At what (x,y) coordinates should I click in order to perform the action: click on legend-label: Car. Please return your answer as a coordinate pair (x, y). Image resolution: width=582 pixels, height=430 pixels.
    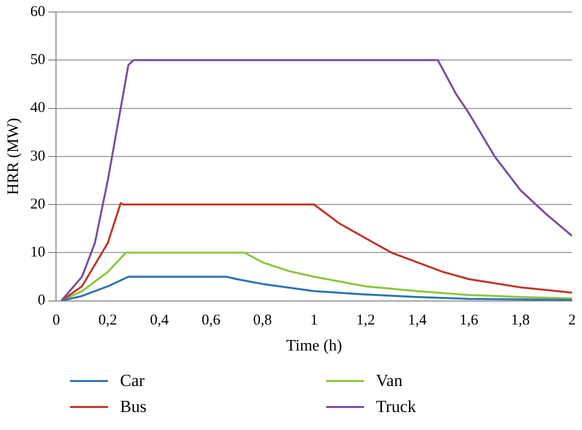
    Looking at the image, I should click on (132, 381).